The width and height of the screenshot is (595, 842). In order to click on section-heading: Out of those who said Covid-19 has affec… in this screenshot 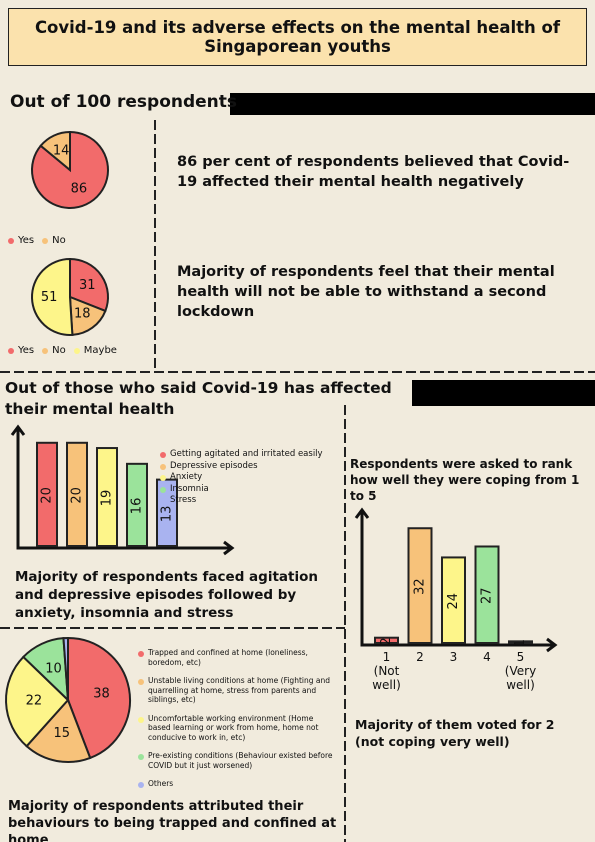, I will do `click(198, 398)`.